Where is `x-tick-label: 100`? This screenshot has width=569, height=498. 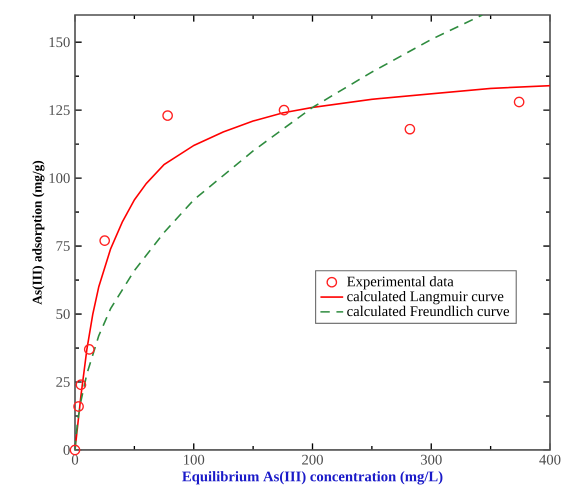
x-tick-label: 100 is located at coordinates (194, 459).